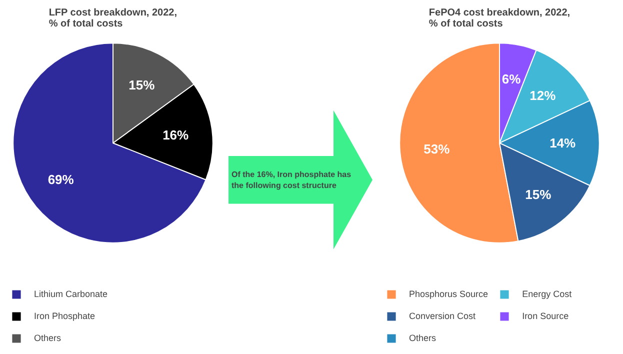 The height and width of the screenshot is (354, 623). Describe the element at coordinates (176, 134) in the screenshot. I see `data-label: 16%` at that location.